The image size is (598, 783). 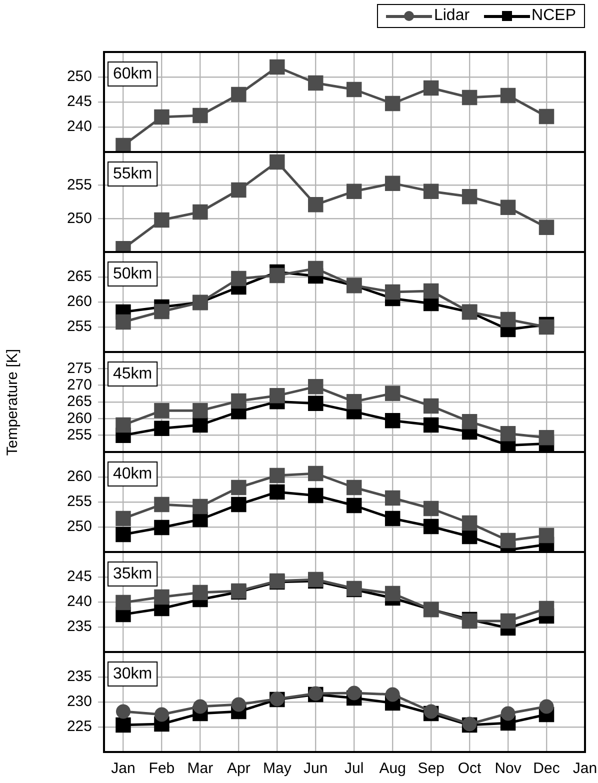 What do you see at coordinates (132, 373) in the screenshot?
I see `annotation: 45km` at bounding box center [132, 373].